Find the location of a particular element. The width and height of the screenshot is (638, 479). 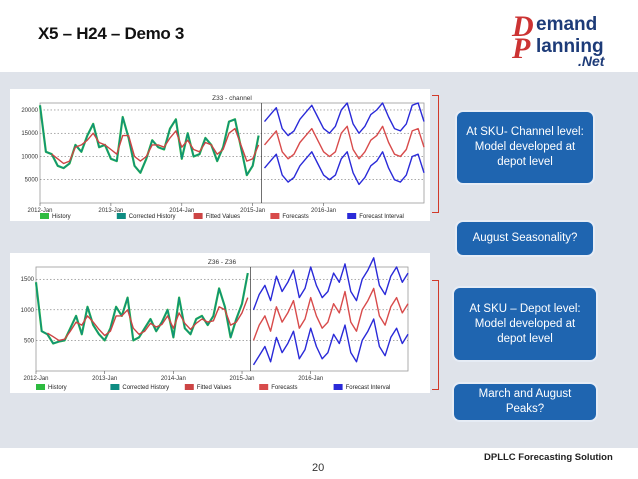

bracket-bottom is located at coordinates (435, 335).